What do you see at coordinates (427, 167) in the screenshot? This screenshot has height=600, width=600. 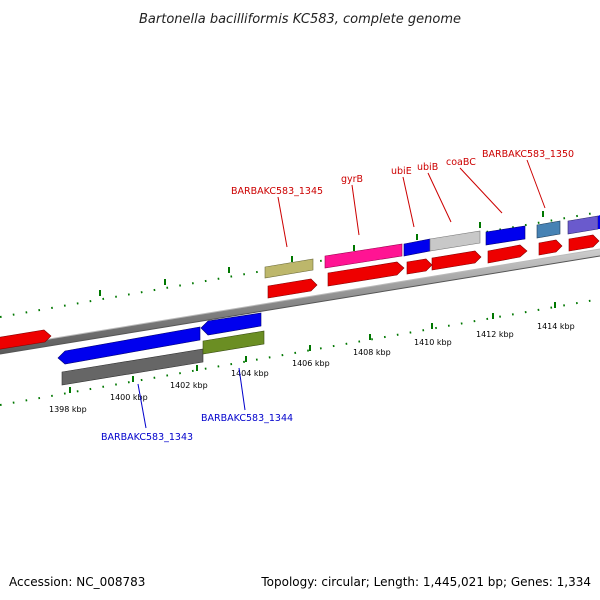 I see `gene-label: ubiB` at bounding box center [427, 167].